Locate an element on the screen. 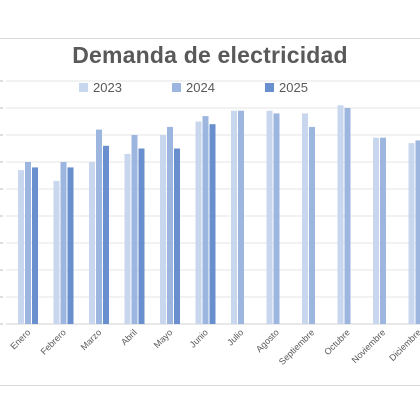  legend-swatch-2025 is located at coordinates (269, 87).